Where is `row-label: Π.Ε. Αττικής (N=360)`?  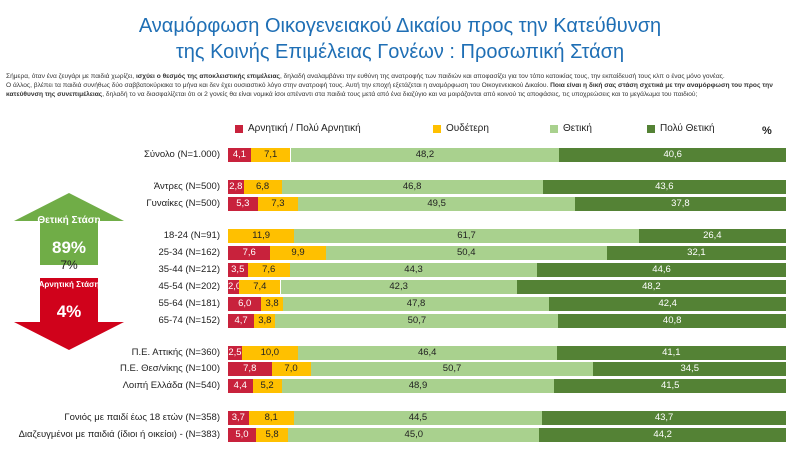 row-label: Π.Ε. Αττικής (N=360) is located at coordinates (175, 352).